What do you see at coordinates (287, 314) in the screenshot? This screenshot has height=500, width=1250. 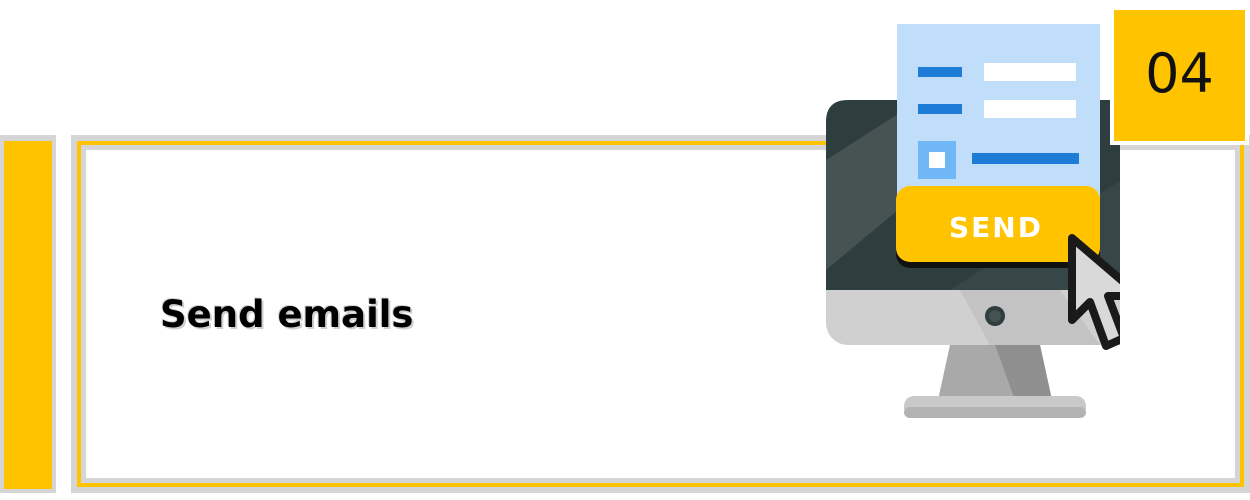 I see `step-title: Send emails` at bounding box center [287, 314].